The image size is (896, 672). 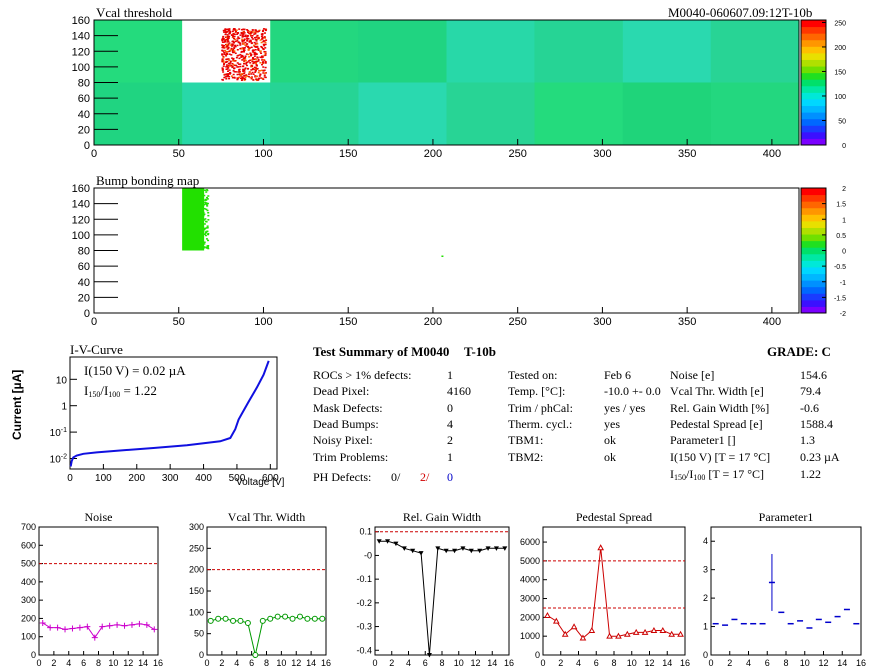 What do you see at coordinates (605, 597) in the screenshot?
I see `pedestal-spread-chart: 0 2 4 6 8 10 12 14 16 0 1000 2000 3000 4000 5000 6000` at bounding box center [605, 597].